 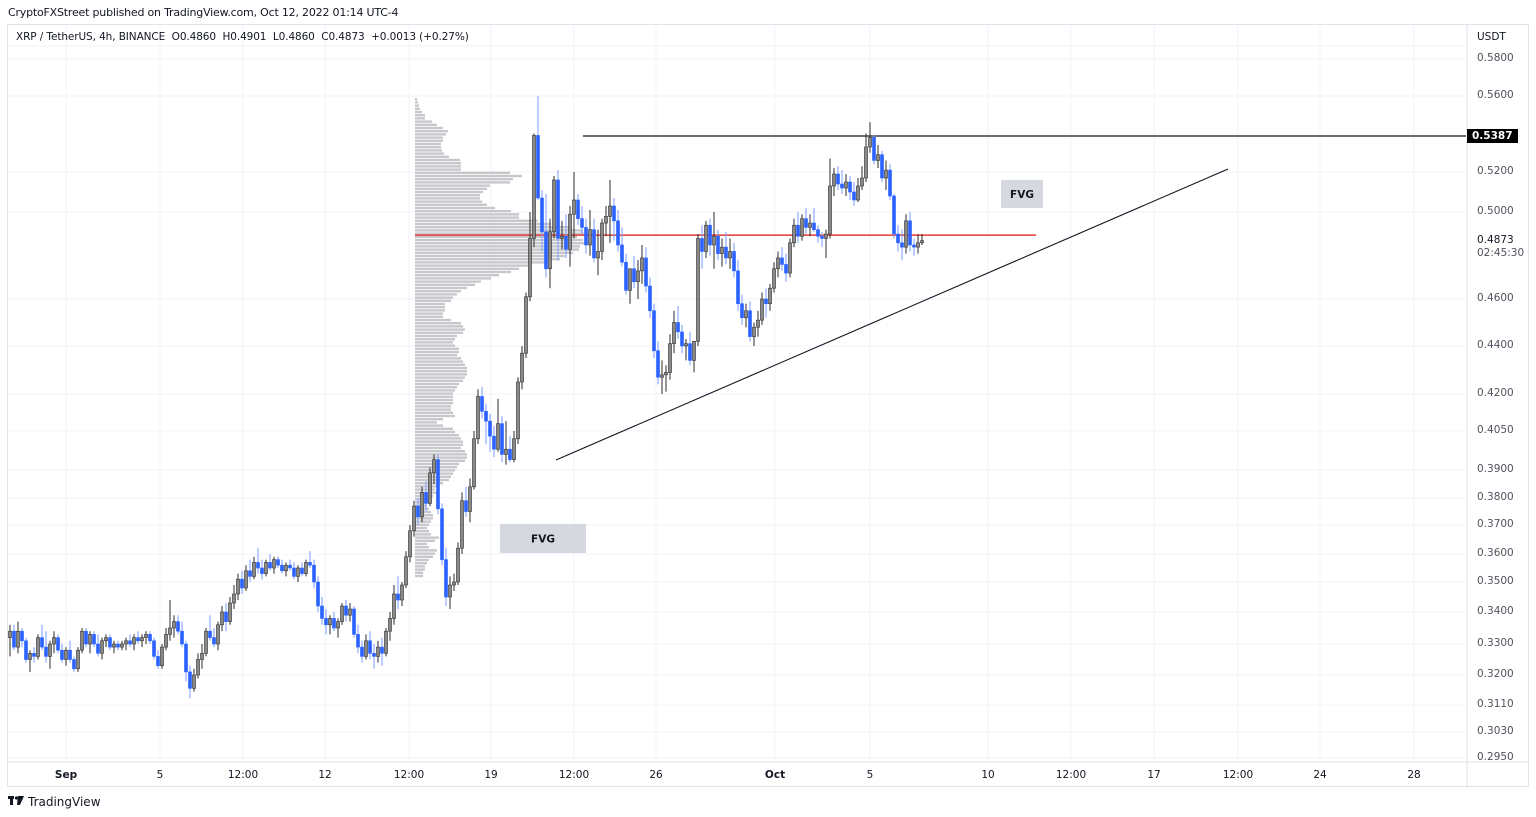 What do you see at coordinates (988, 775) in the screenshot?
I see `time-tick-label: 10` at bounding box center [988, 775].